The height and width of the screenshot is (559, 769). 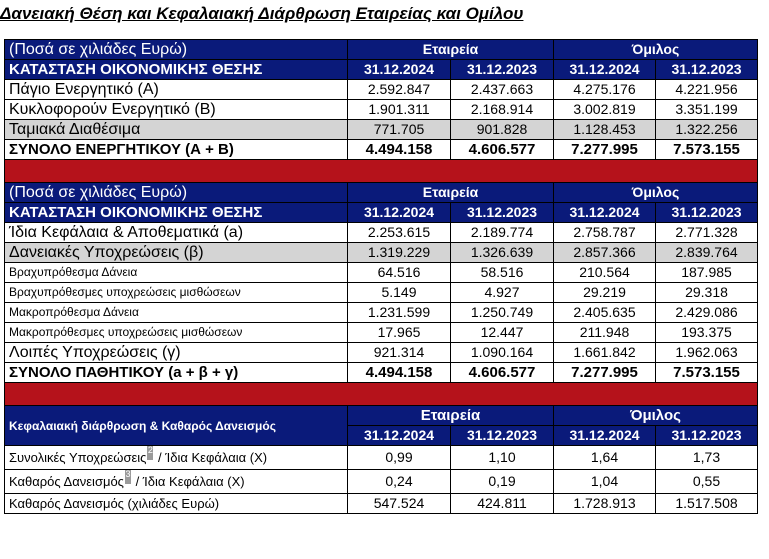 I want to click on value-cell: 1.326.639, so click(x=502, y=252).